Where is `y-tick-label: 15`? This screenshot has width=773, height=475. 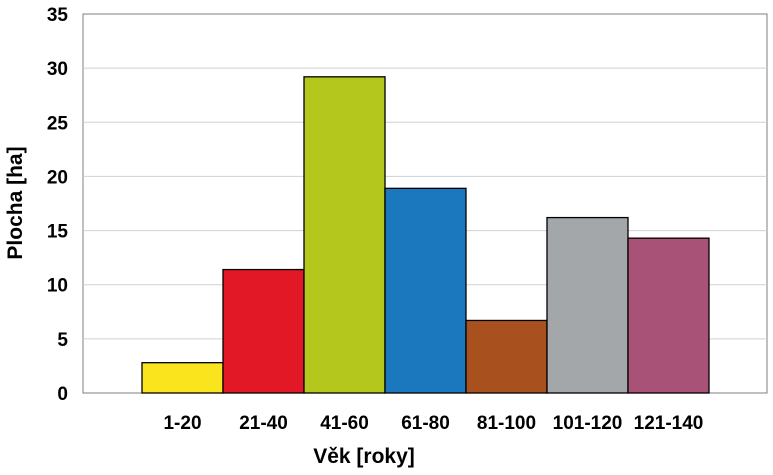
y-tick-label: 15 is located at coordinates (58, 232).